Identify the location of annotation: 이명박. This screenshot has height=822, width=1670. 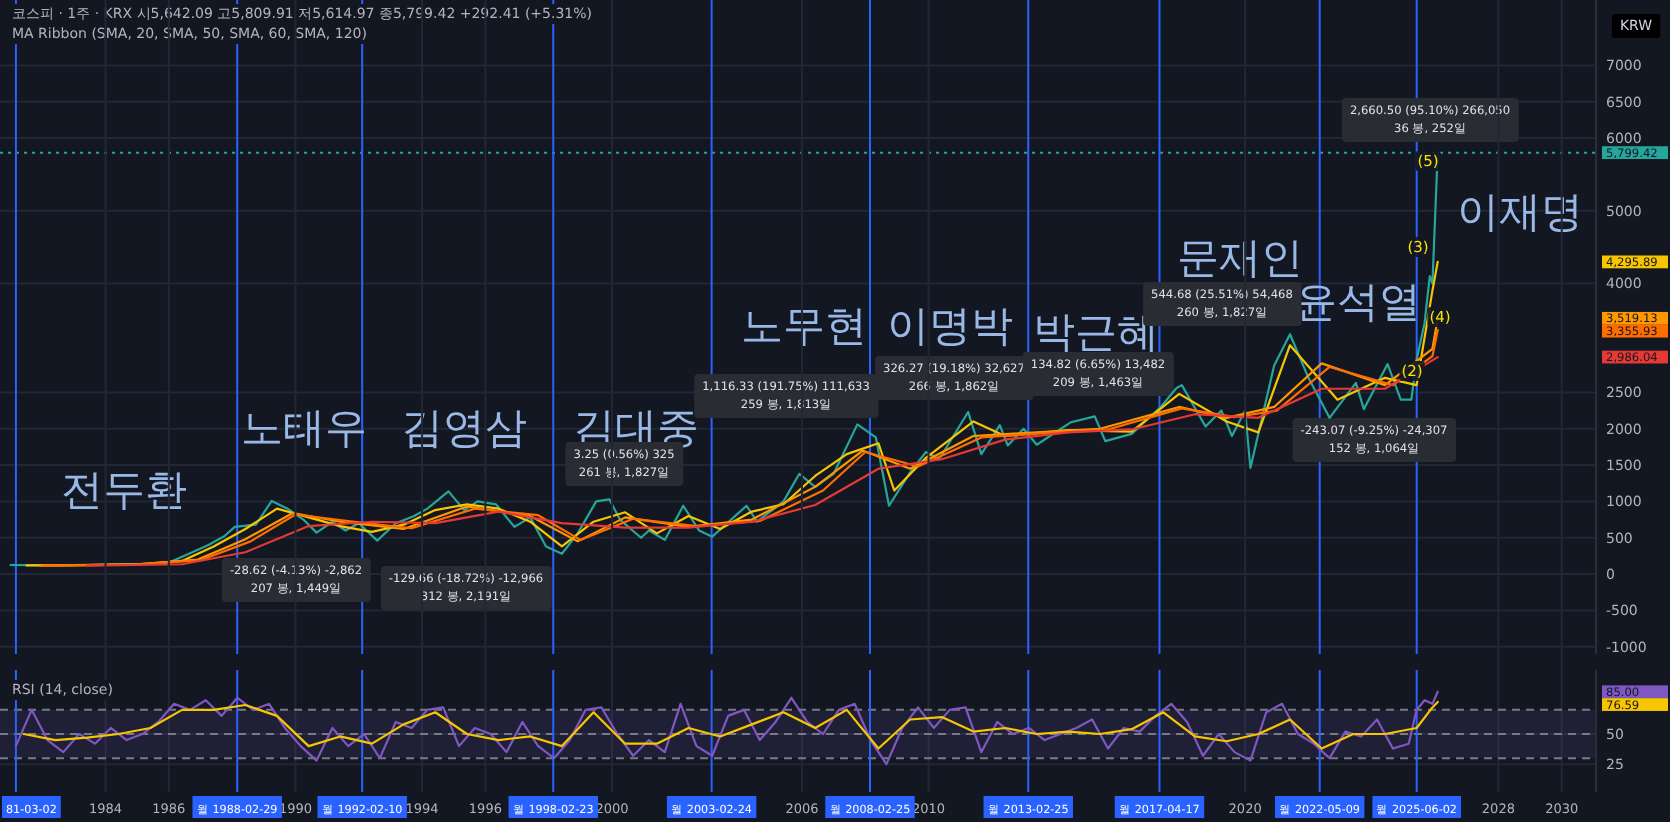
(950, 326).